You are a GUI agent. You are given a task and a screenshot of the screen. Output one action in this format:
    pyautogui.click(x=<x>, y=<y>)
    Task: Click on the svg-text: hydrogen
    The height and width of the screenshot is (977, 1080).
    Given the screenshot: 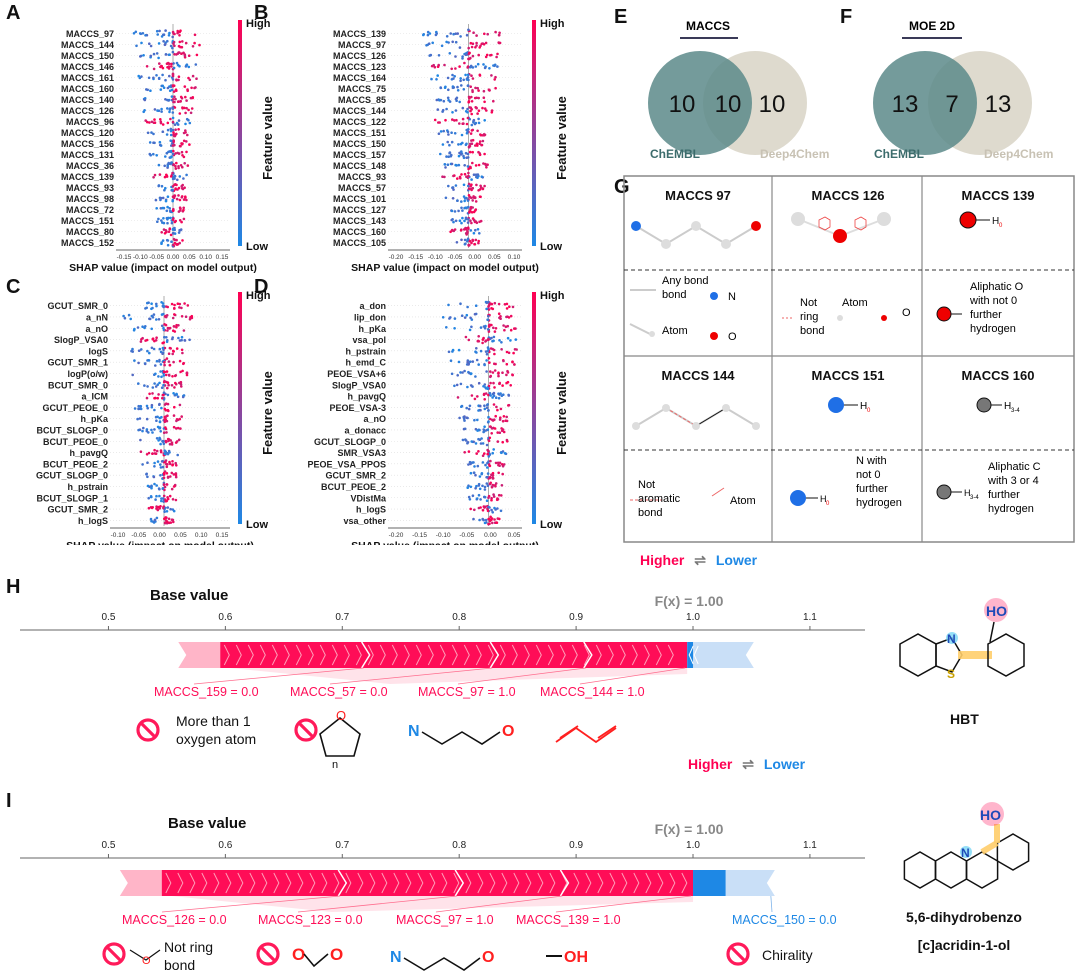 What is the action you would take?
    pyautogui.click(x=1011, y=509)
    